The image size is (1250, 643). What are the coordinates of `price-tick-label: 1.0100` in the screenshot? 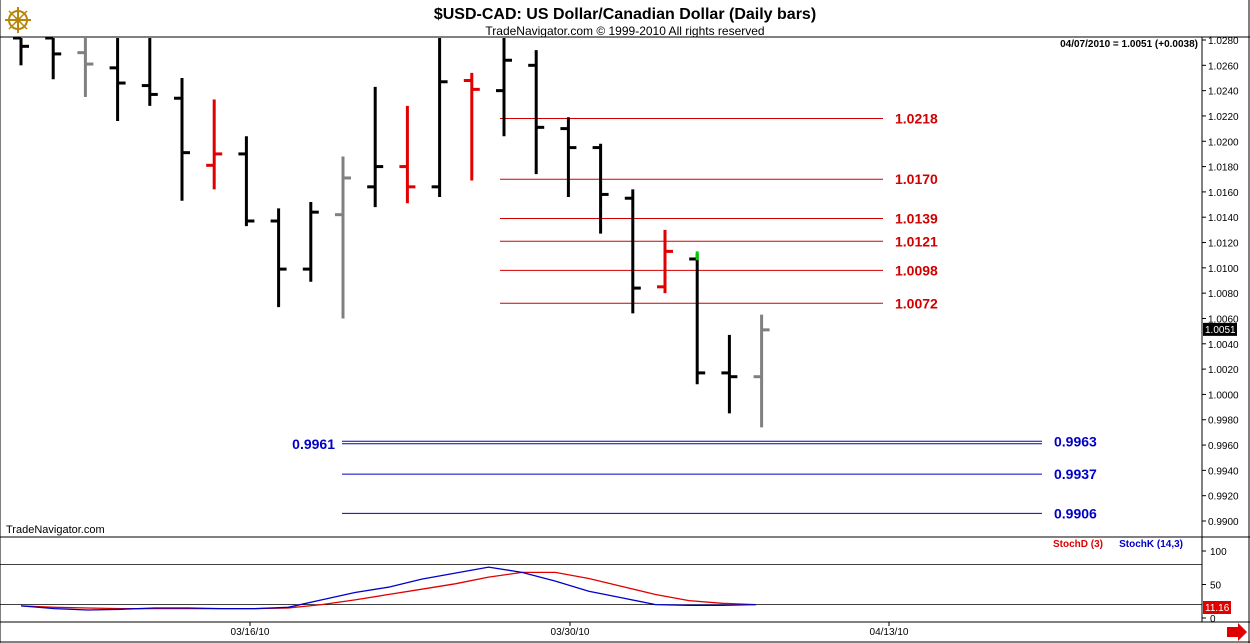 It's located at (1223, 269).